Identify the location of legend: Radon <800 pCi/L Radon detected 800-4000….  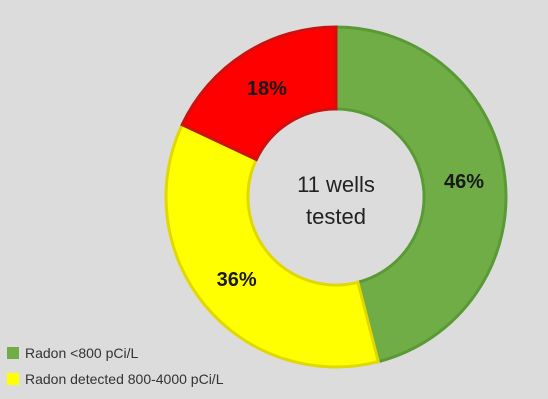
(115, 366).